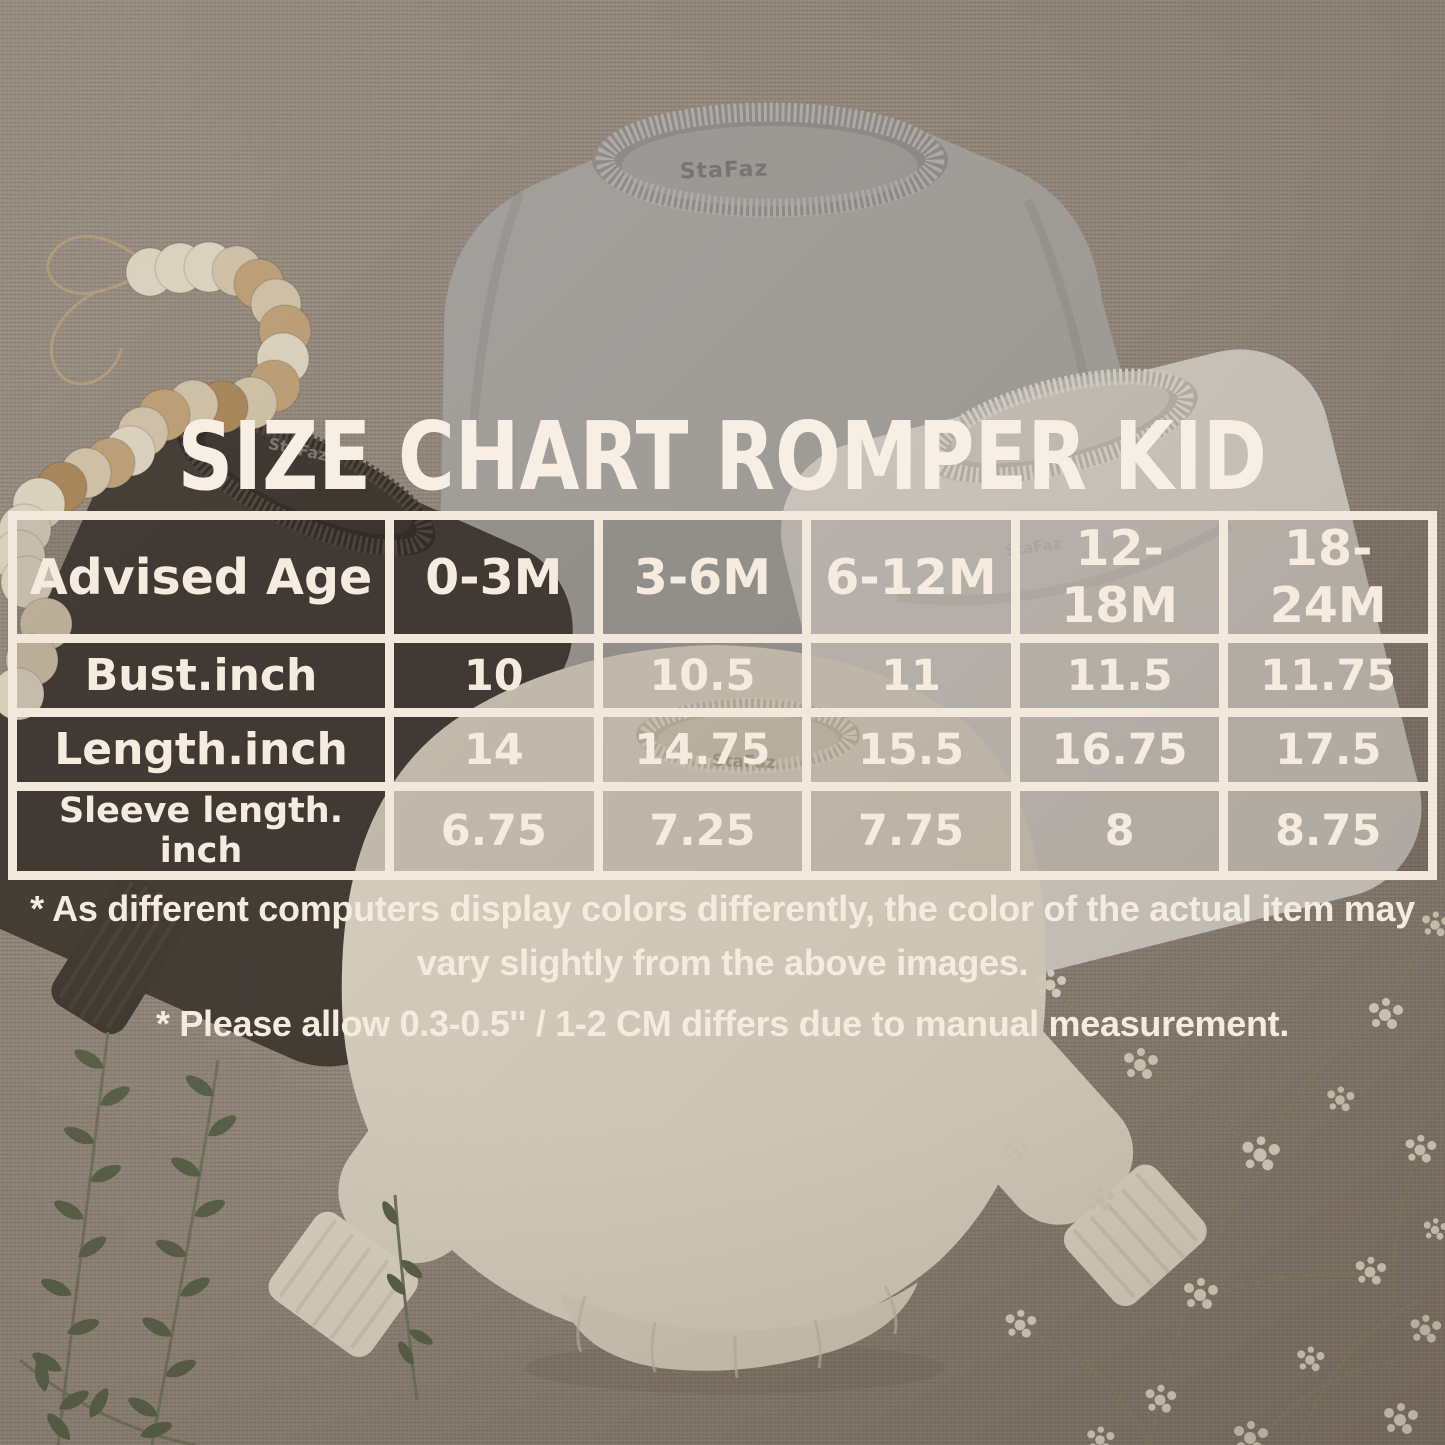 The image size is (1445, 1445). I want to click on row-label-sleeve: Sleeve length. inch, so click(201, 831).